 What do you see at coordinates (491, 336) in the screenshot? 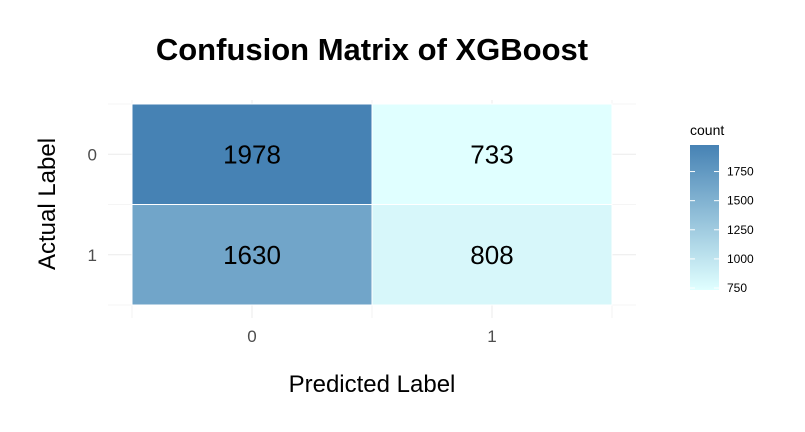
I see `x-tick-label: 1` at bounding box center [491, 336].